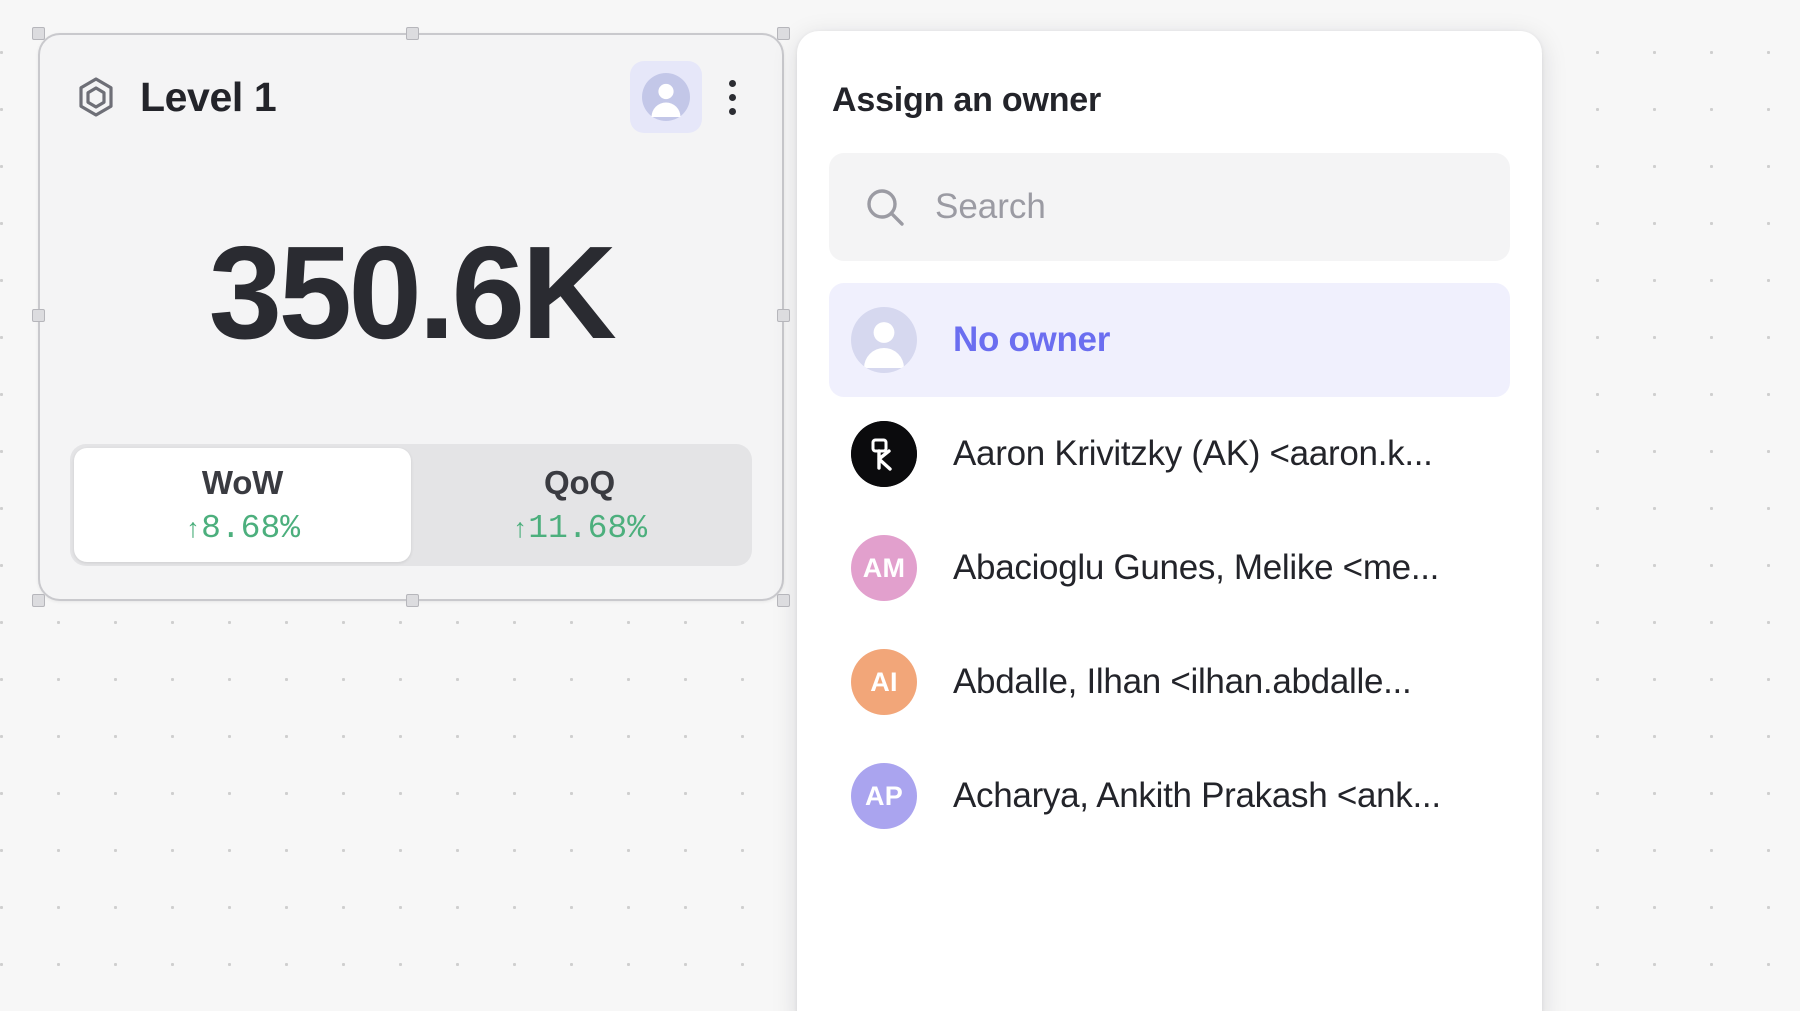 This screenshot has width=1800, height=1011. I want to click on resize-handle-top-middle, so click(412, 33).